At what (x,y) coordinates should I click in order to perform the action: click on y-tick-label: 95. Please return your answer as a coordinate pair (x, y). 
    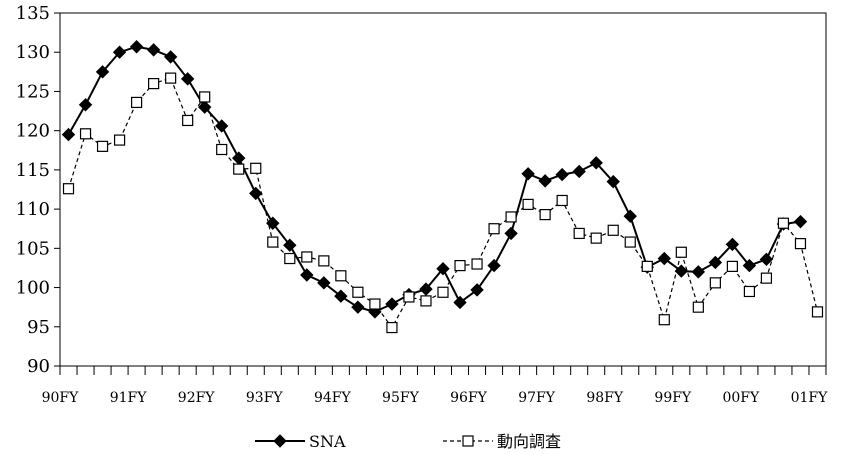
    Looking at the image, I should click on (38, 327).